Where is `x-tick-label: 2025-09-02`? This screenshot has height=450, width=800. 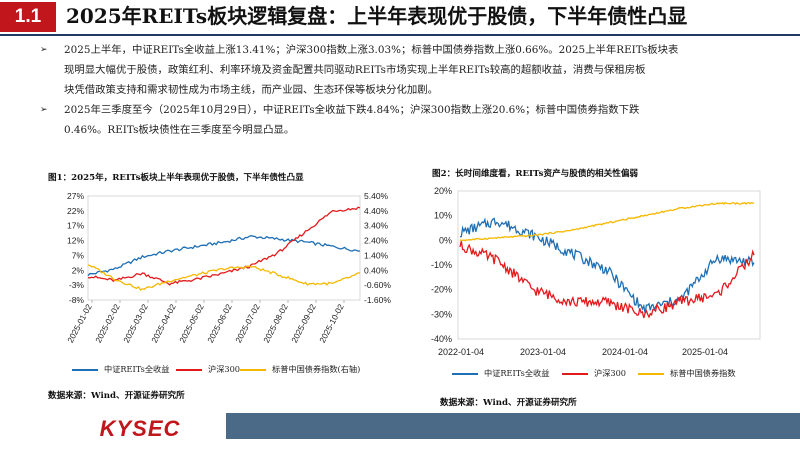
x-tick-label: 2025-09-02 is located at coordinates (303, 323).